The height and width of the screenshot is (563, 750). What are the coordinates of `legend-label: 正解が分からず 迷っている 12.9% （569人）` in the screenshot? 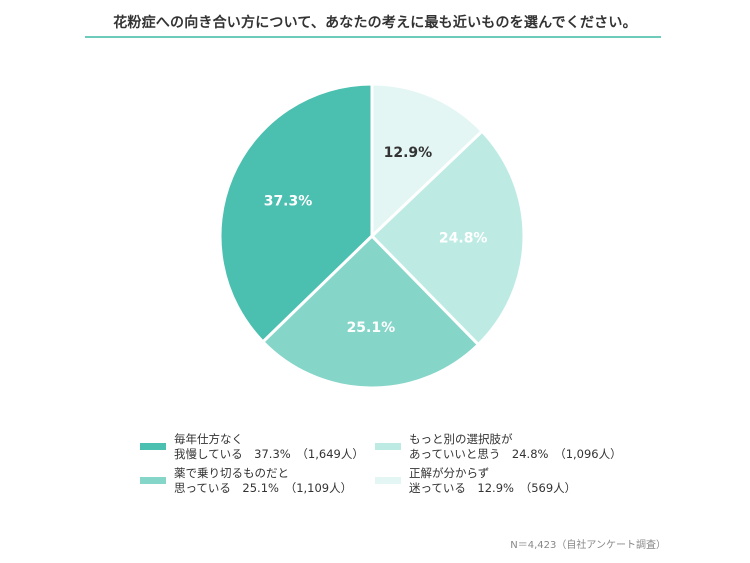 It's located at (493, 480).